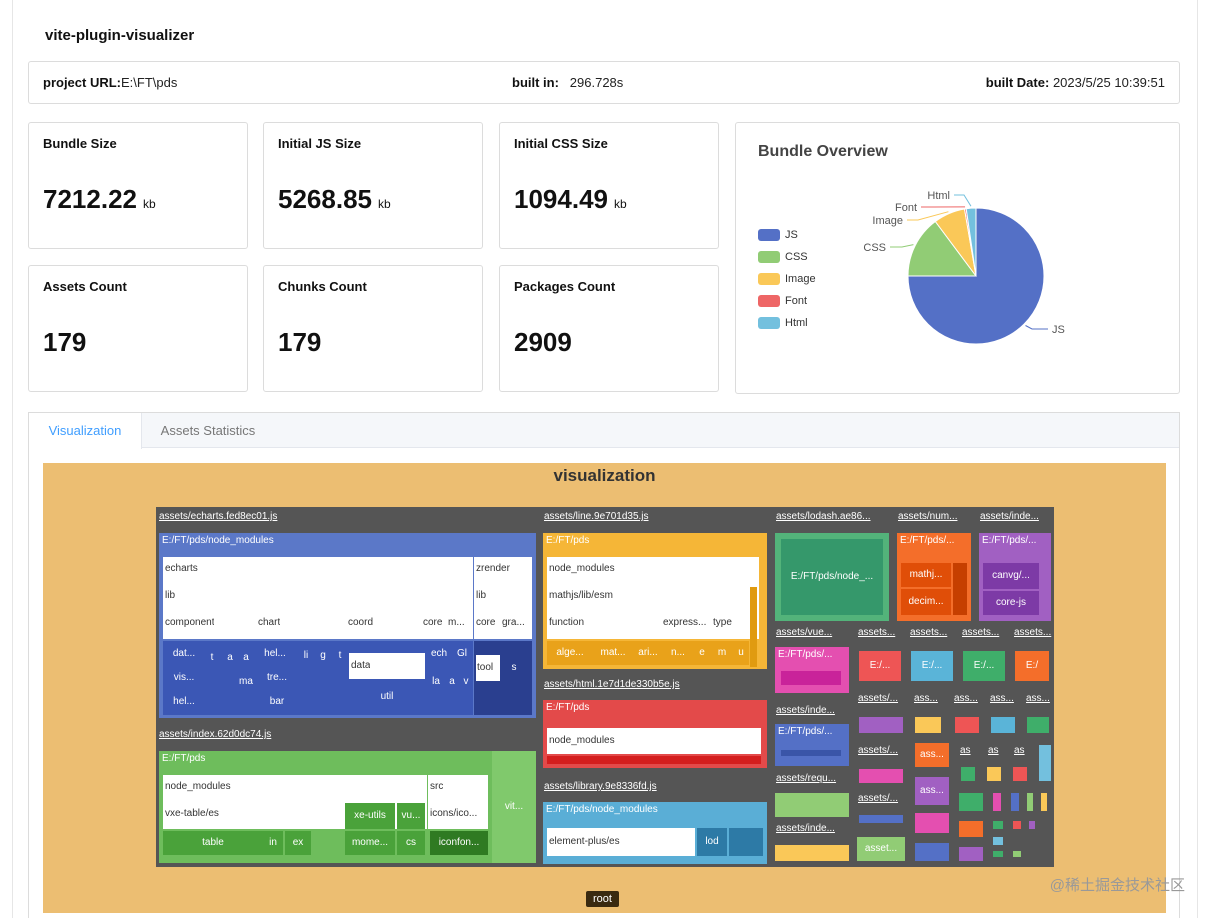  What do you see at coordinates (702, 652) in the screenshot?
I see `module-e: e` at bounding box center [702, 652].